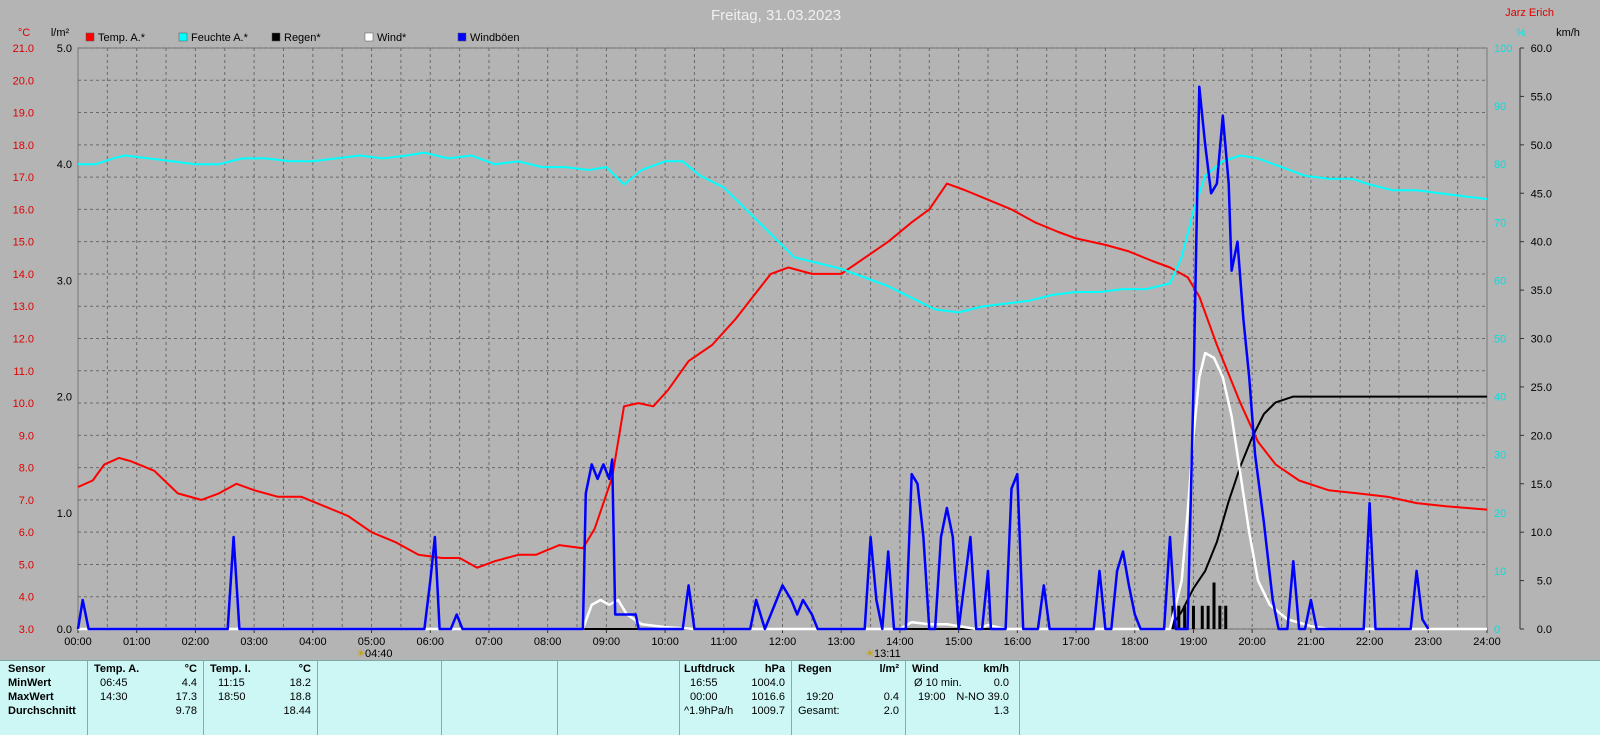 This screenshot has width=1600, height=735. Describe the element at coordinates (963, 698) in the screenshot. I see `stats-wind: Wind km/h Ø 10 min. 0.0 19:00 N-NO 39.0 1.3` at that location.